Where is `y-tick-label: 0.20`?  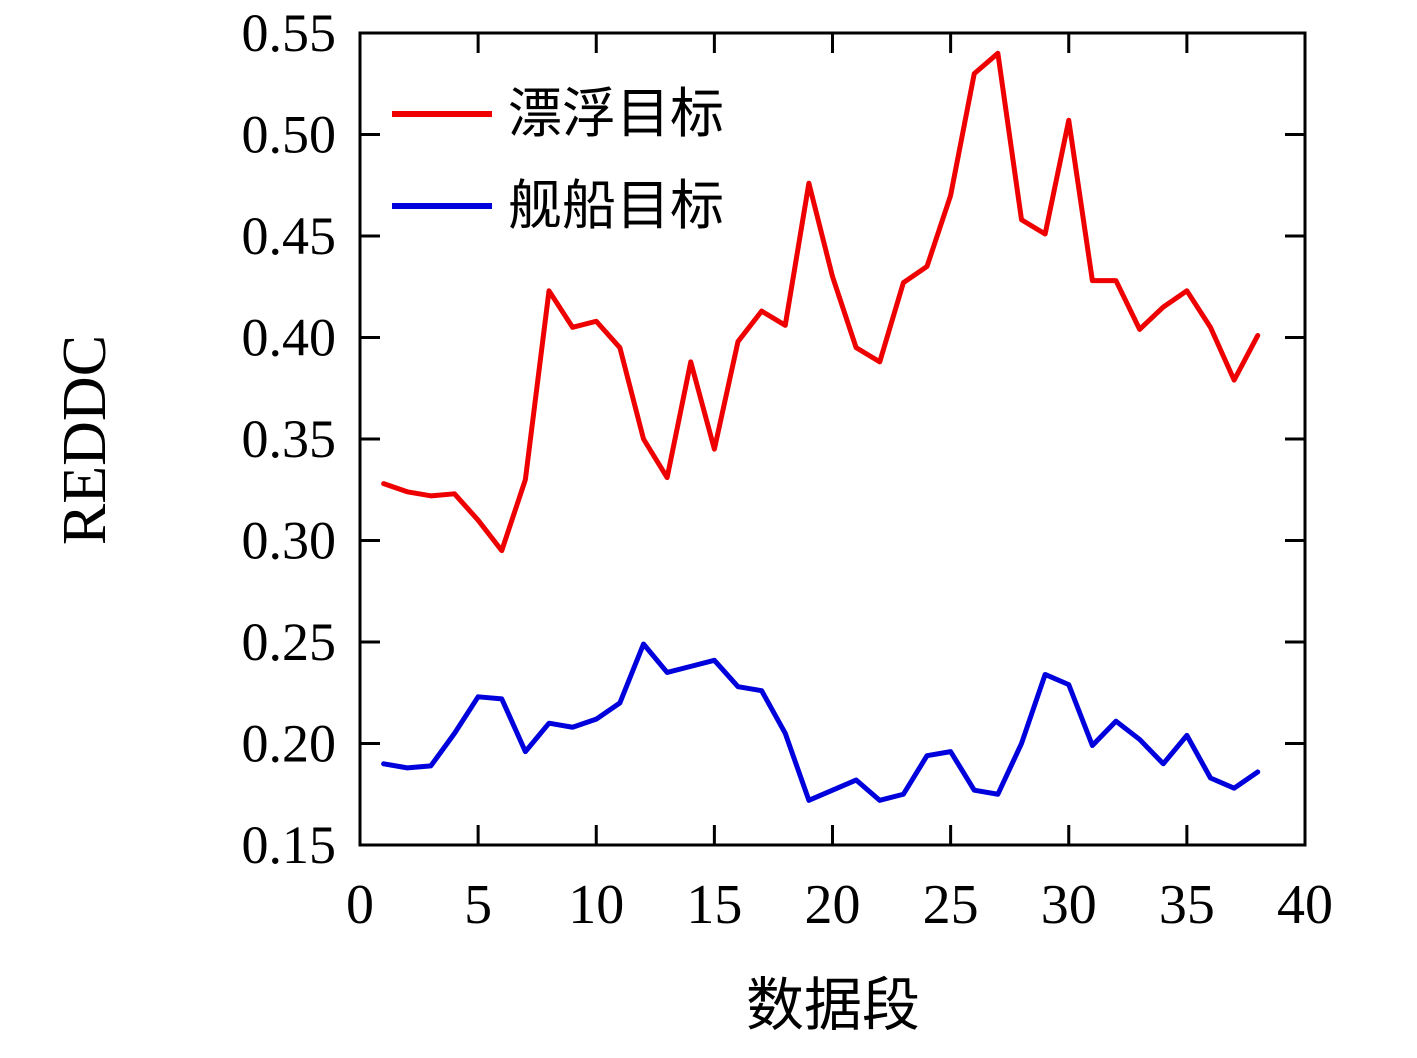
y-tick-label: 0.20 is located at coordinates (289, 744).